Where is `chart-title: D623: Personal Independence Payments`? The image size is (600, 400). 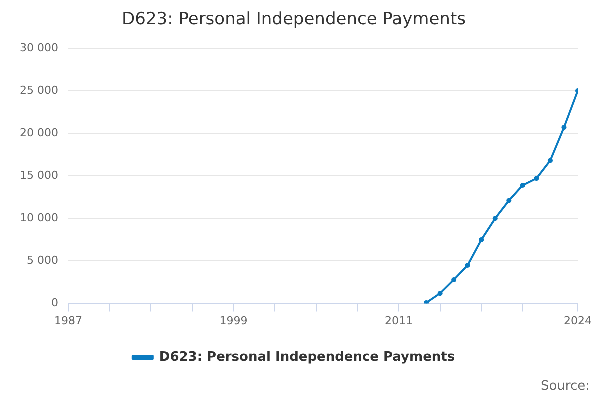 chart-title: D623: Personal Independence Payments is located at coordinates (294, 20).